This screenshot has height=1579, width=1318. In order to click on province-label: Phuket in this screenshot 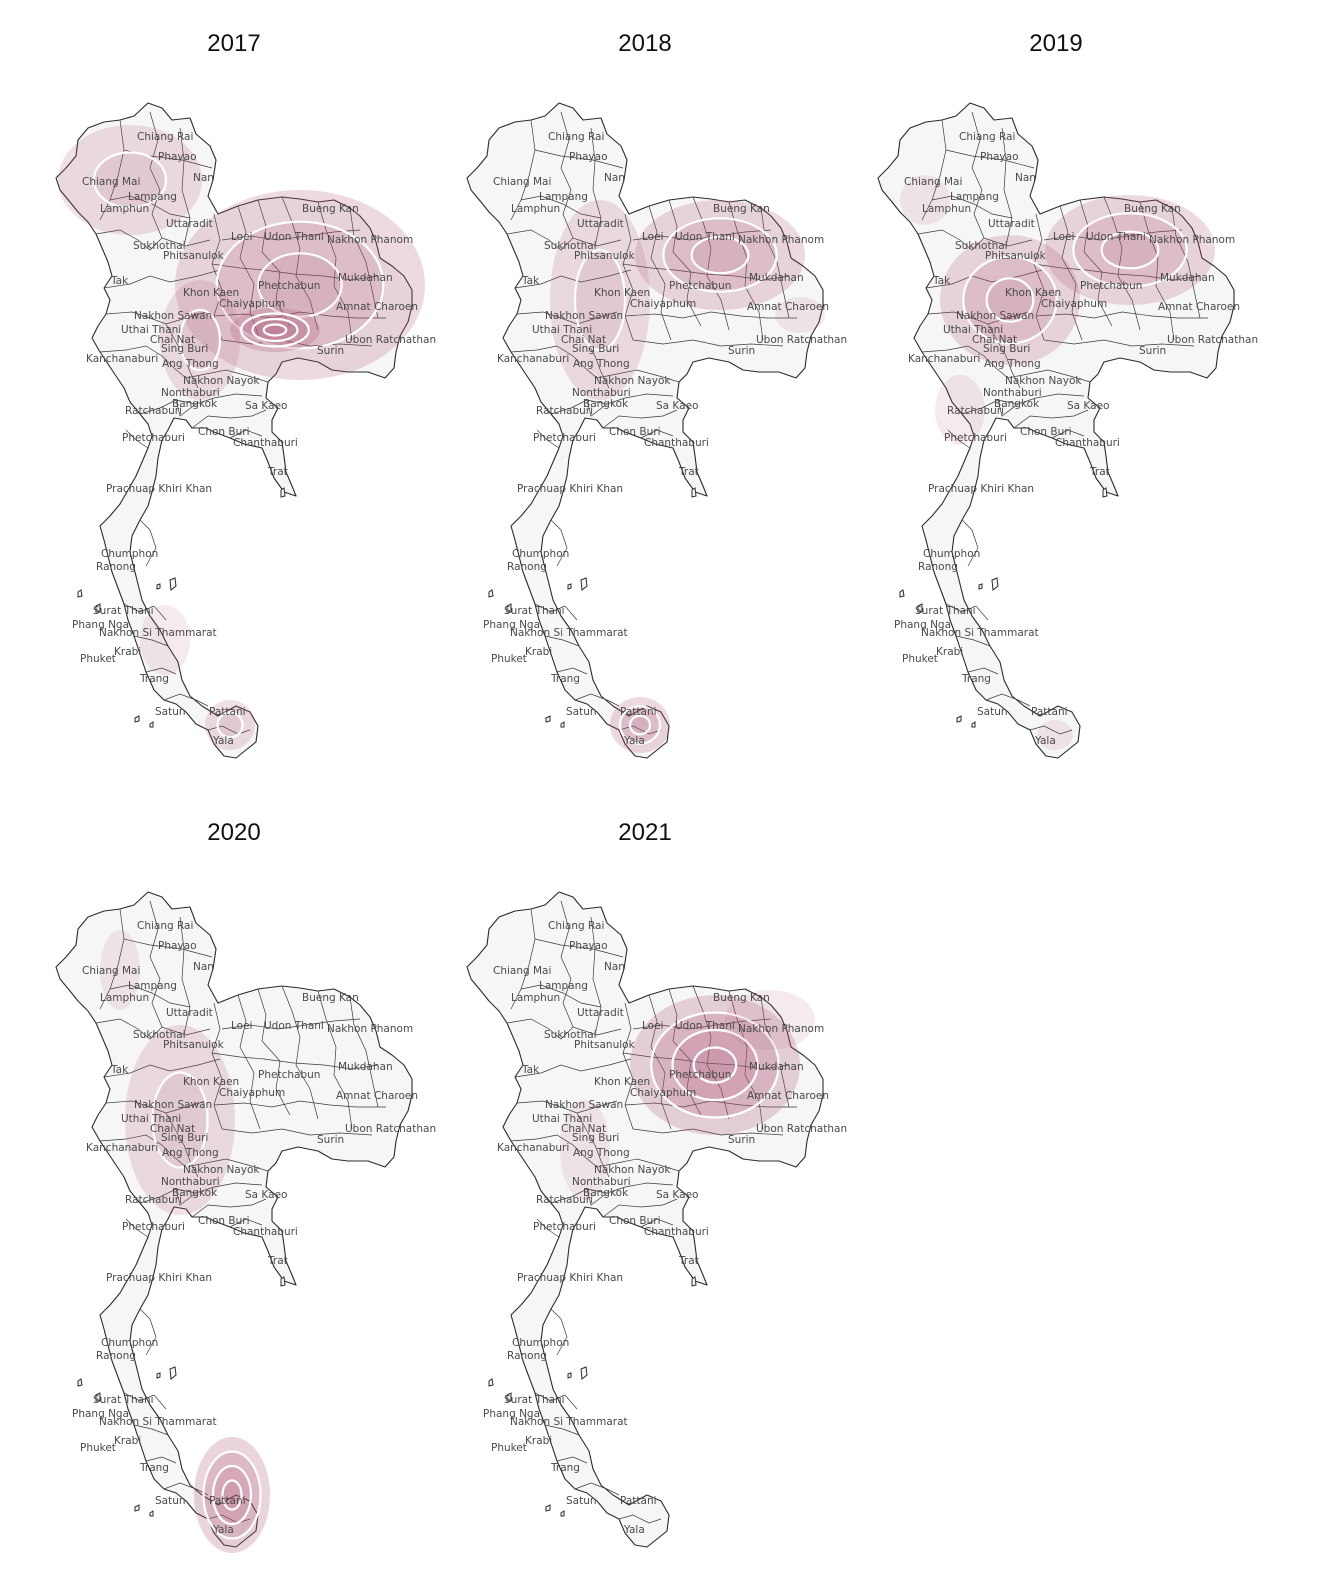, I will do `click(509, 1448)`.